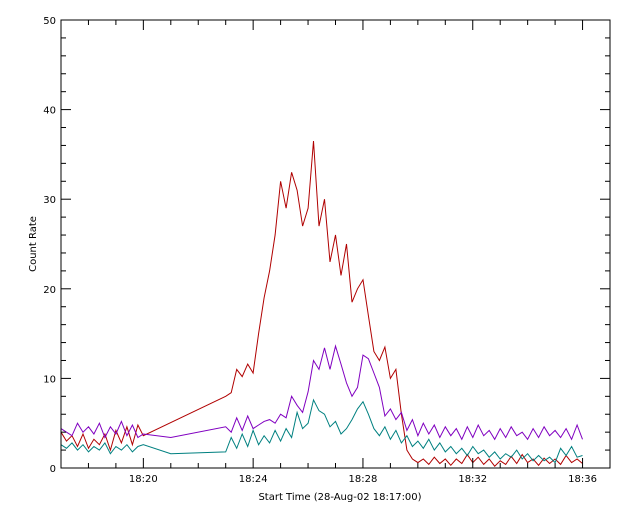 Image resolution: width=640 pixels, height=512 pixels. What do you see at coordinates (49, 290) in the screenshot?
I see `y-tick-label: 20` at bounding box center [49, 290].